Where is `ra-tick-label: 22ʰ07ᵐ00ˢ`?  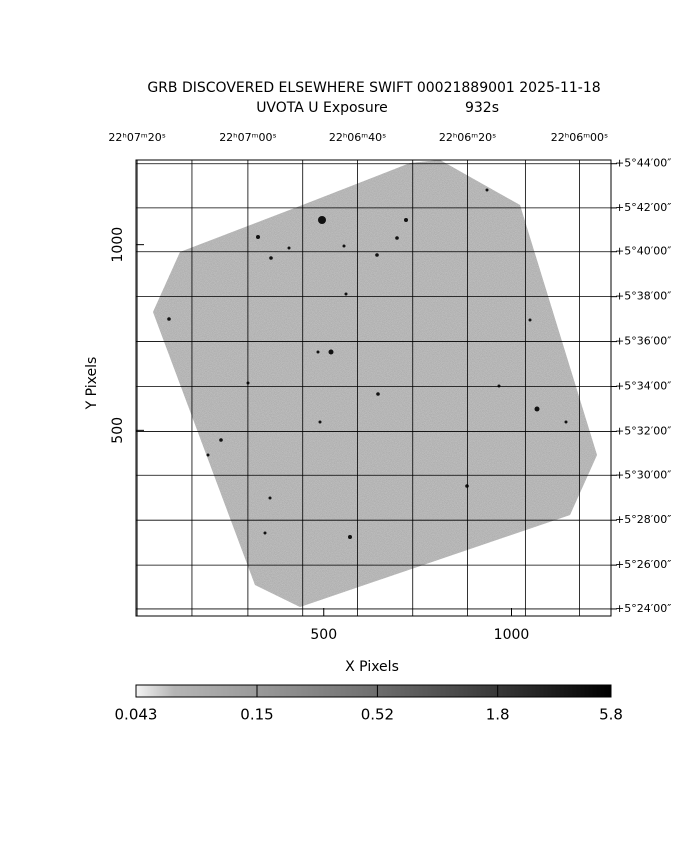 ra-tick-label: 22ʰ07ᵐ00ˢ is located at coordinates (247, 137).